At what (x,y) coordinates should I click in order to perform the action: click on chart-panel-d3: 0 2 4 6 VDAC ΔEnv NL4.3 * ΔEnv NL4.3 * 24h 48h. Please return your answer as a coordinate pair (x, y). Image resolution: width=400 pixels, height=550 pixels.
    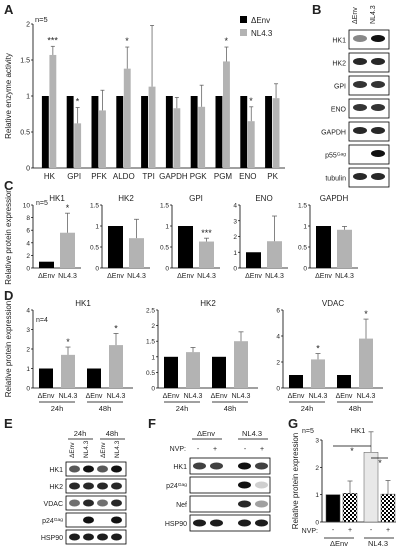
    Looking at the image, I should click on (329, 356).